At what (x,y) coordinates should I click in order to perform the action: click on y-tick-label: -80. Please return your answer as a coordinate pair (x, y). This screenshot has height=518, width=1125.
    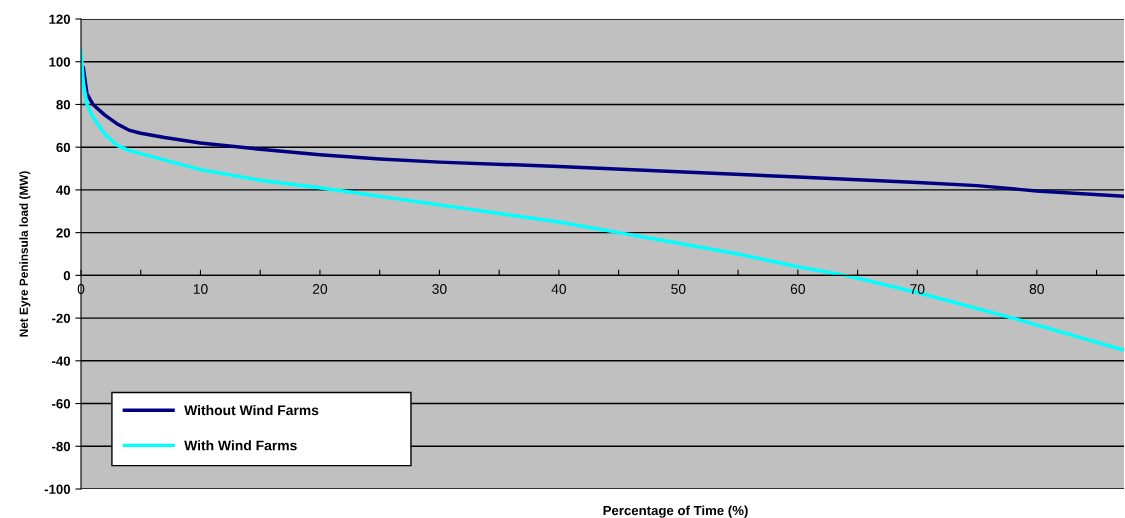
    Looking at the image, I should click on (61, 446).